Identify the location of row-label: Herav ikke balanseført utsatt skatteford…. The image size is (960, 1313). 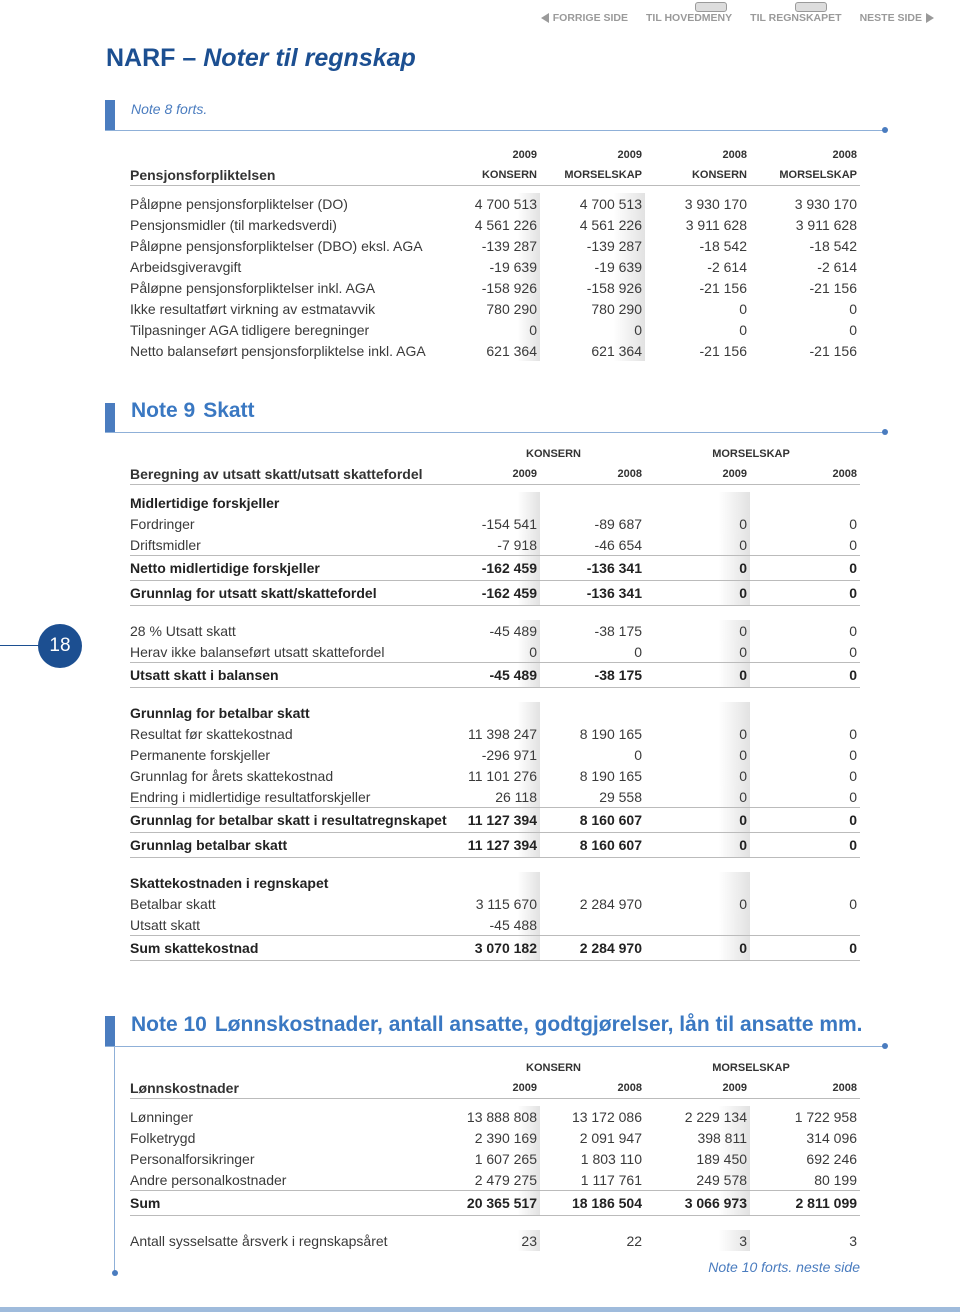
(257, 651).